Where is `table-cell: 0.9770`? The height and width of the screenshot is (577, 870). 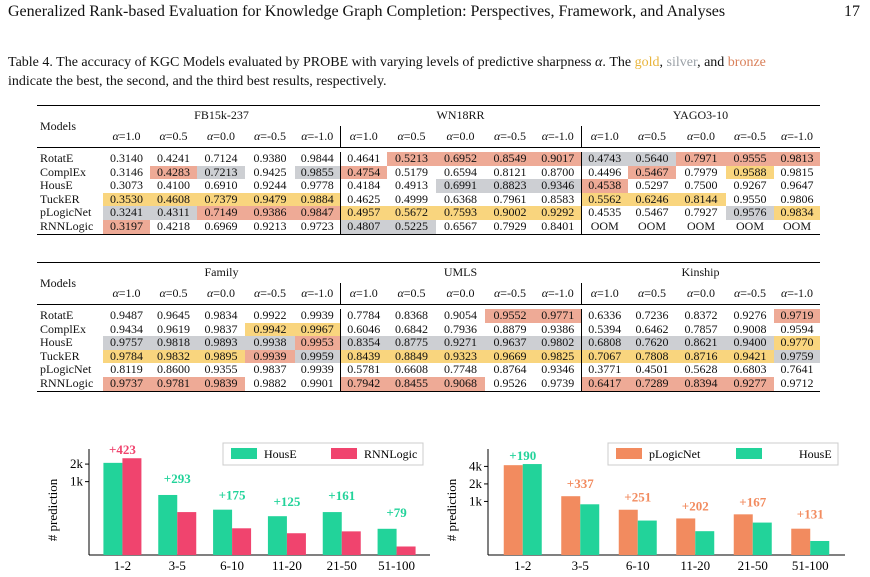 table-cell: 0.9770 is located at coordinates (797, 343).